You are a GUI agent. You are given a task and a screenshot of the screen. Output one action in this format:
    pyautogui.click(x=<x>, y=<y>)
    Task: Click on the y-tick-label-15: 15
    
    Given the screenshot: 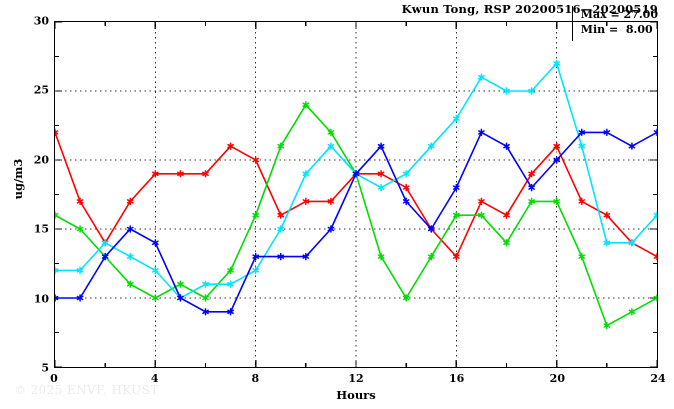 What is the action you would take?
    pyautogui.click(x=41, y=229)
    